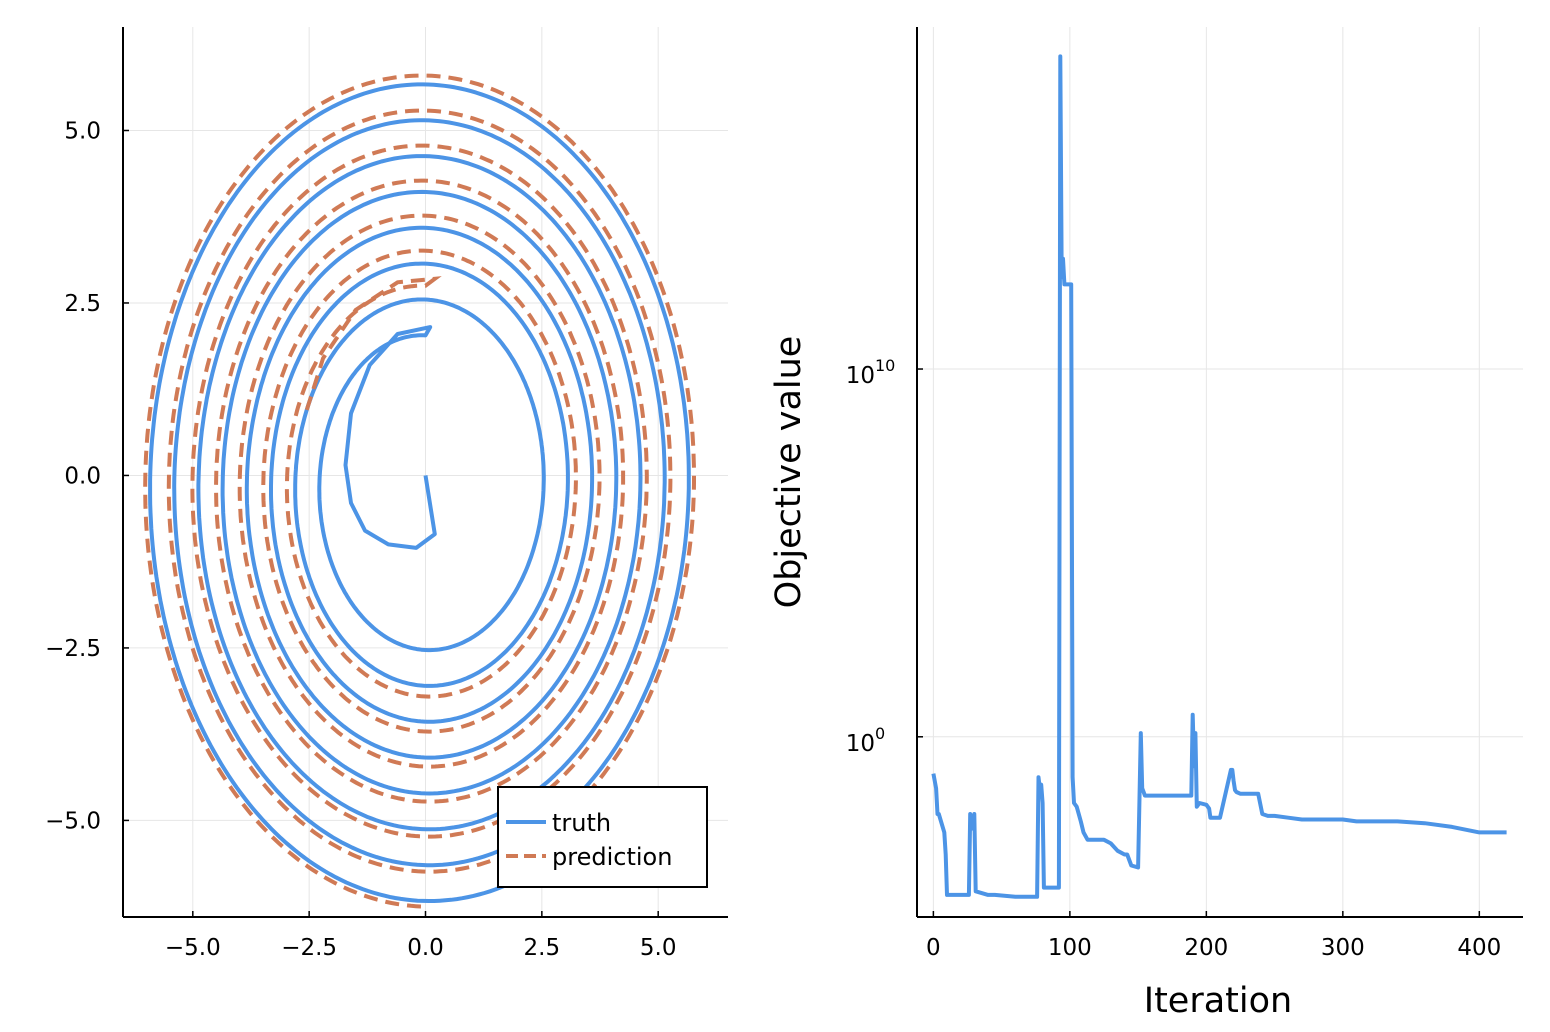 The image size is (1550, 1032). What do you see at coordinates (1070, 948) in the screenshot?
I see `right-xtick-label-1: 100` at bounding box center [1070, 948].